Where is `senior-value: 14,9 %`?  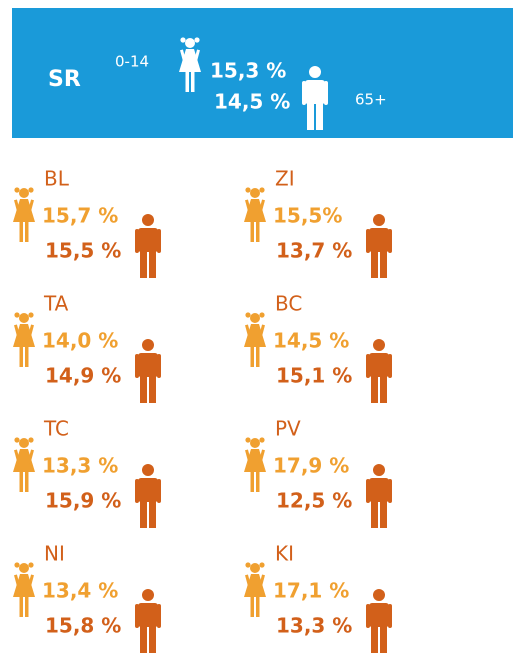 senior-value: 14,9 % is located at coordinates (83, 376).